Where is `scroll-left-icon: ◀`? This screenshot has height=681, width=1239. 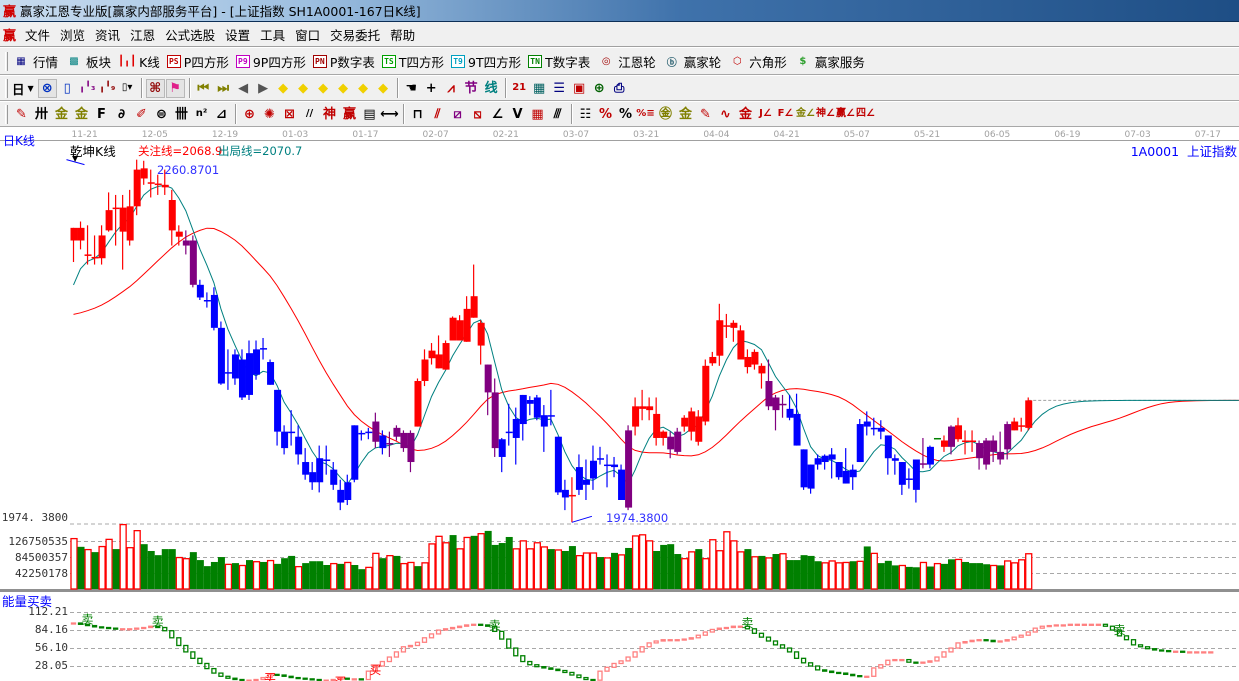
scroll-left-icon: ◀ is located at coordinates (243, 88).